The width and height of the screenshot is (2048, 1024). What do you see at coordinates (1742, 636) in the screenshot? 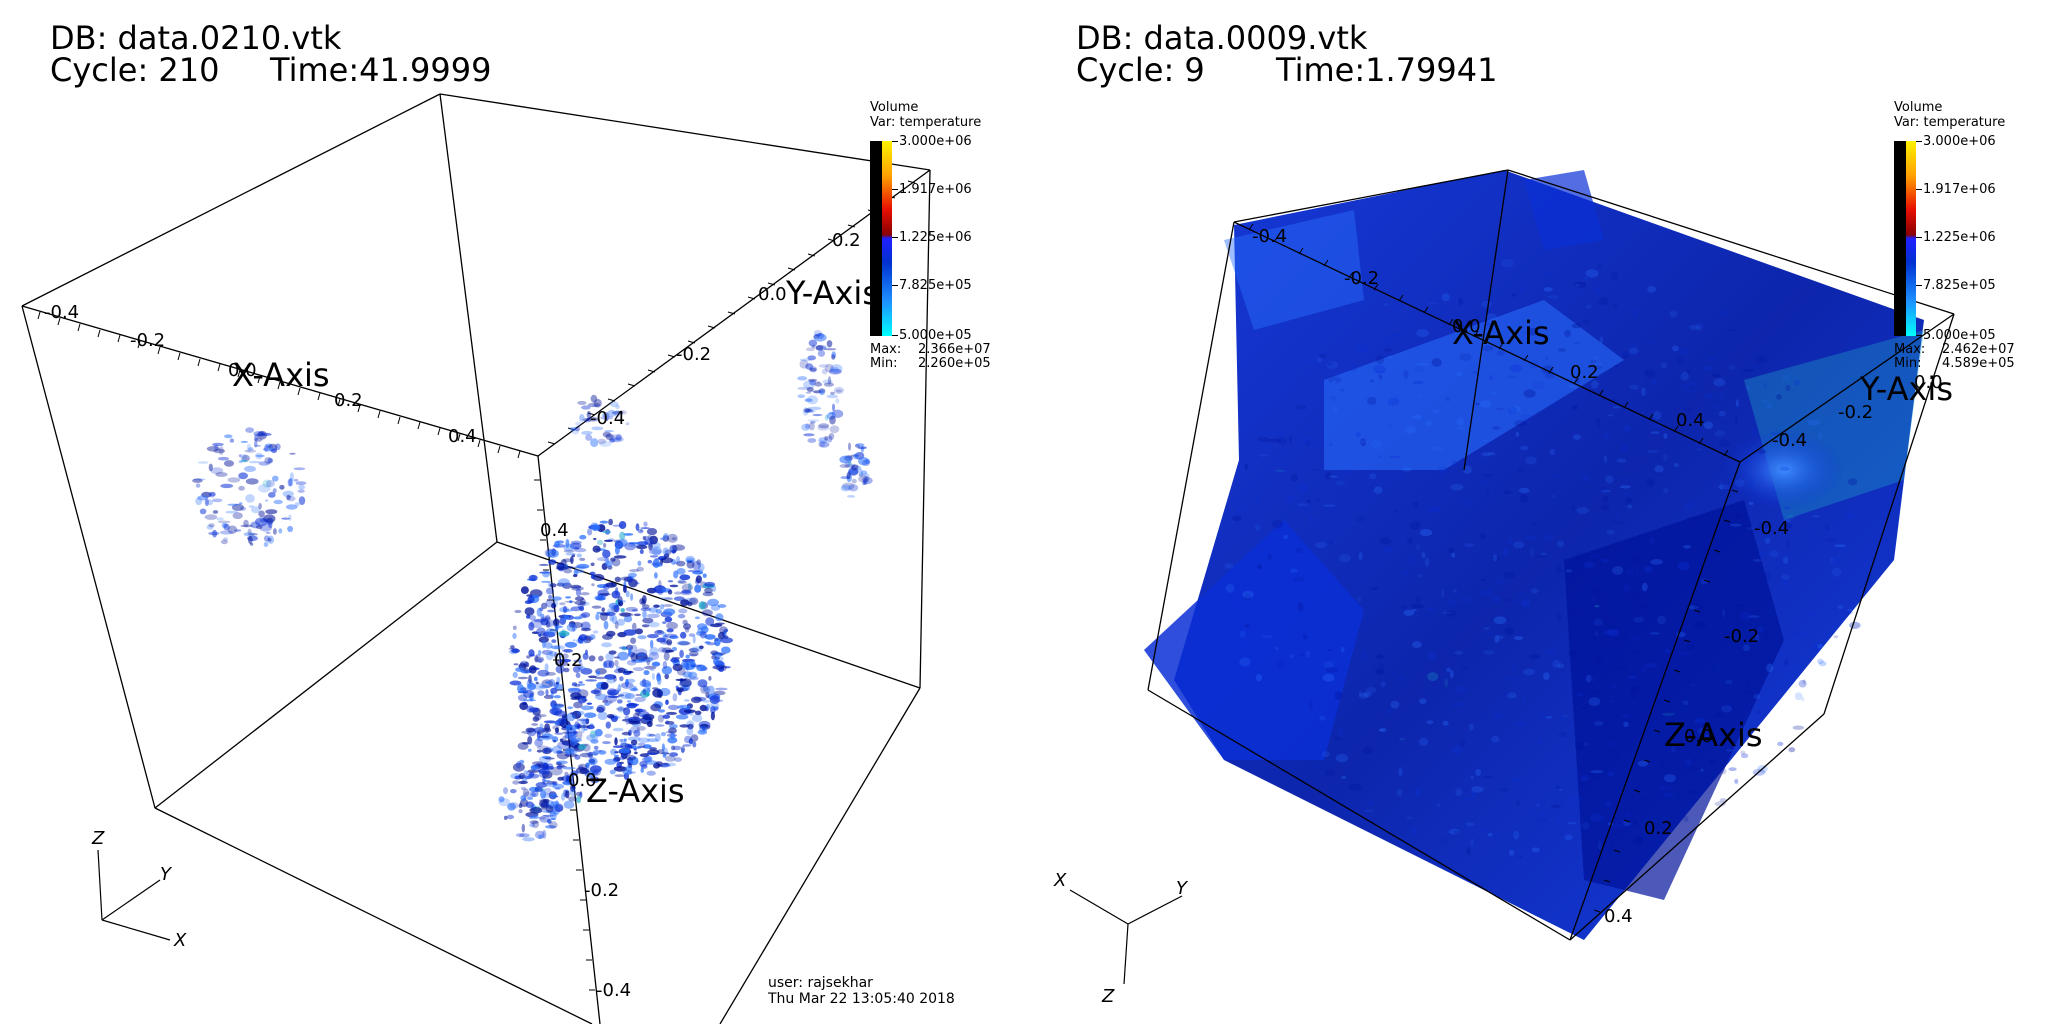
I see `right-z-tick: -0.2` at bounding box center [1742, 636].